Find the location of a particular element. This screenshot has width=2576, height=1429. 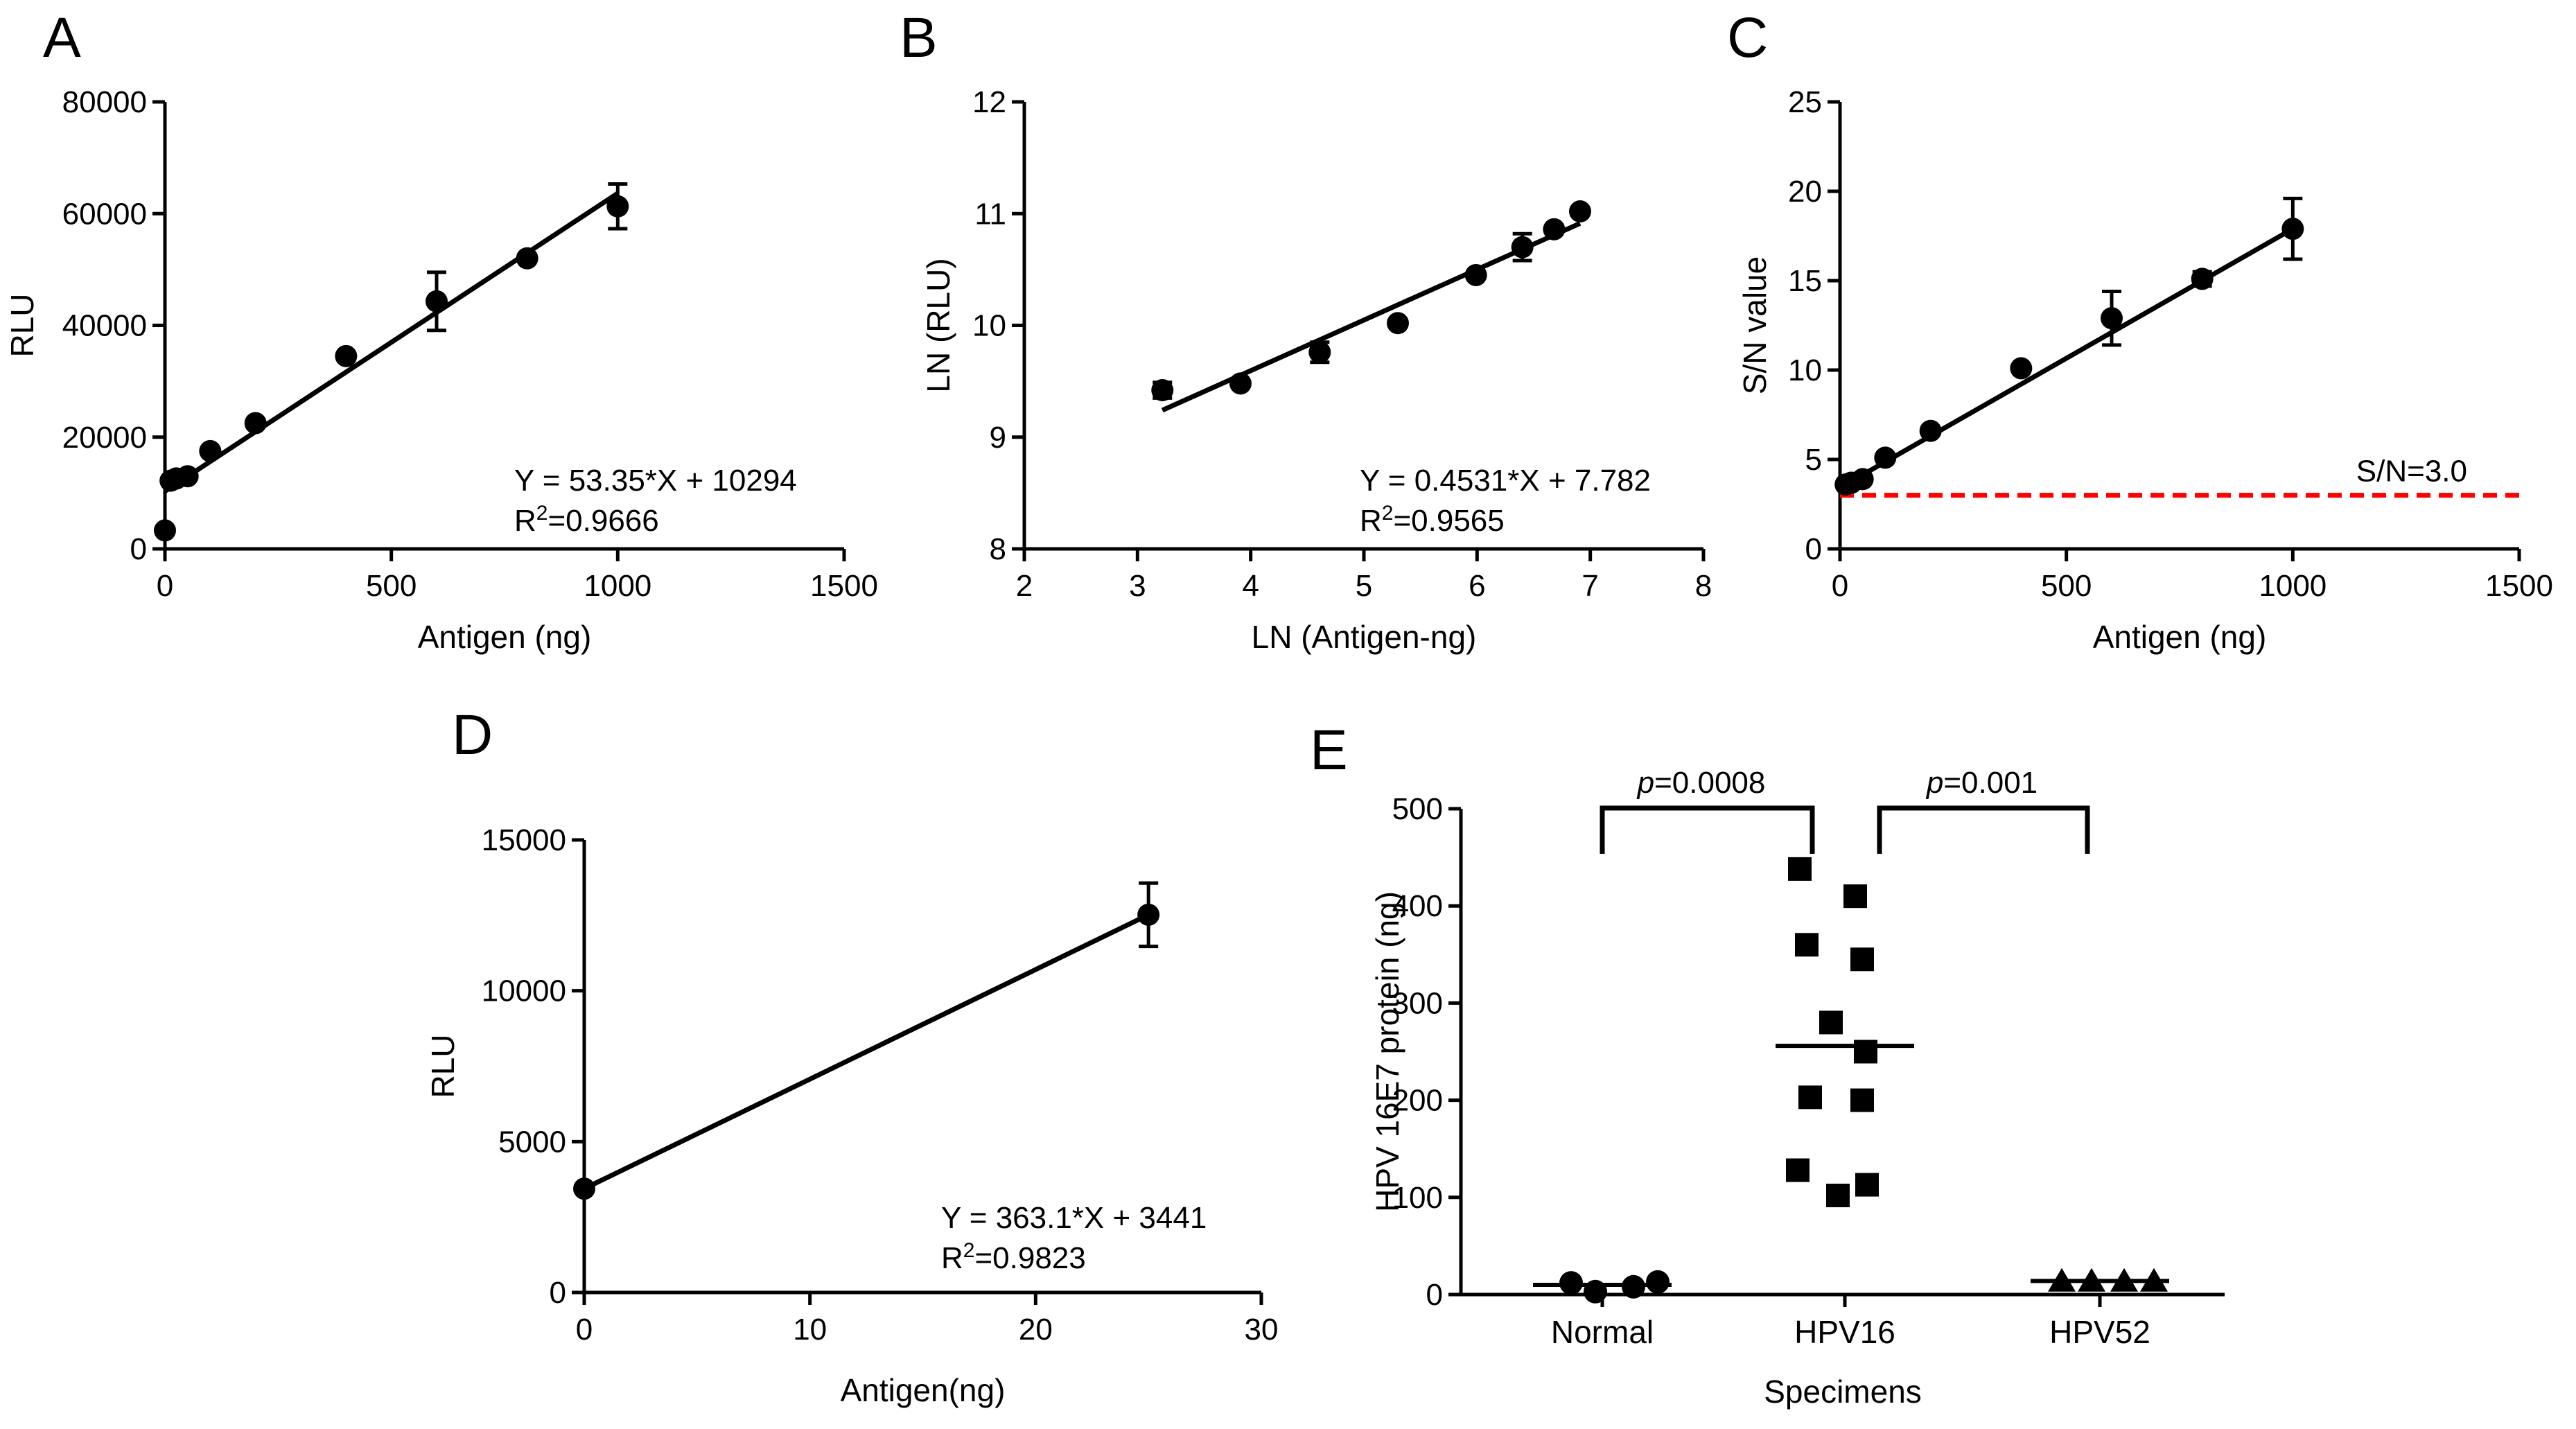

y-tick-label: 5 is located at coordinates (1813, 460).